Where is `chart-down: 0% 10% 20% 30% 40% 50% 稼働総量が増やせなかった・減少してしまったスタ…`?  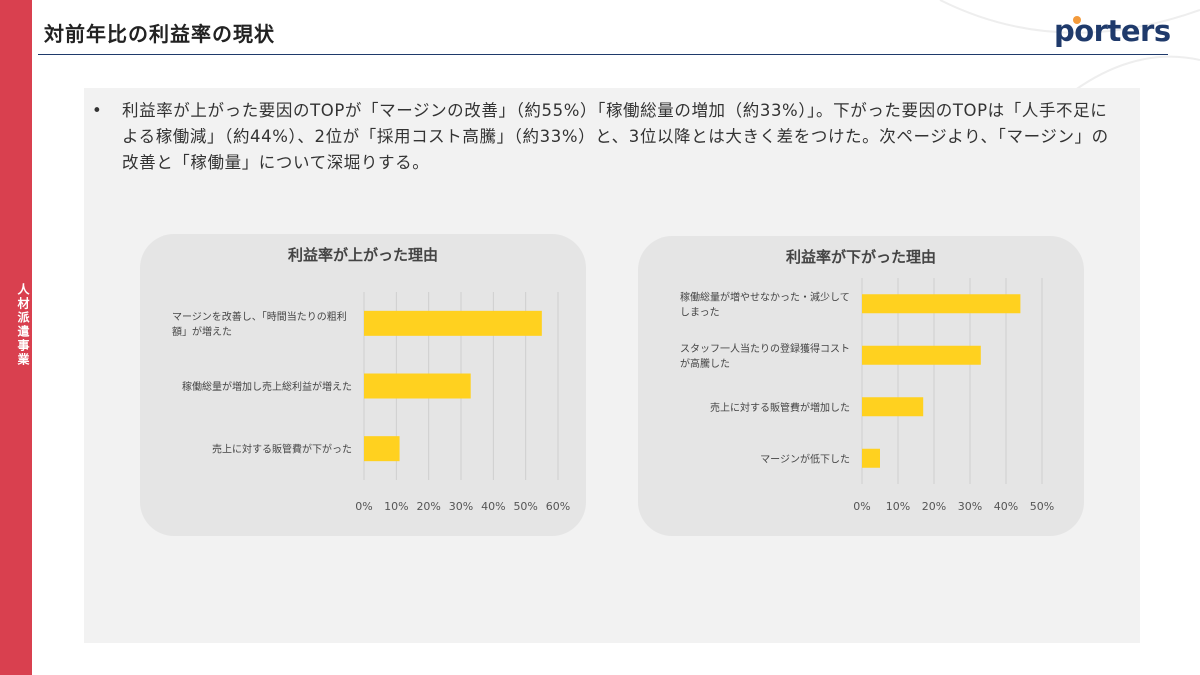 chart-down: 0% 10% 20% 30% 40% 50% 稼働総量が増やせなかった・減少してしまったスタ… is located at coordinates (867, 395).